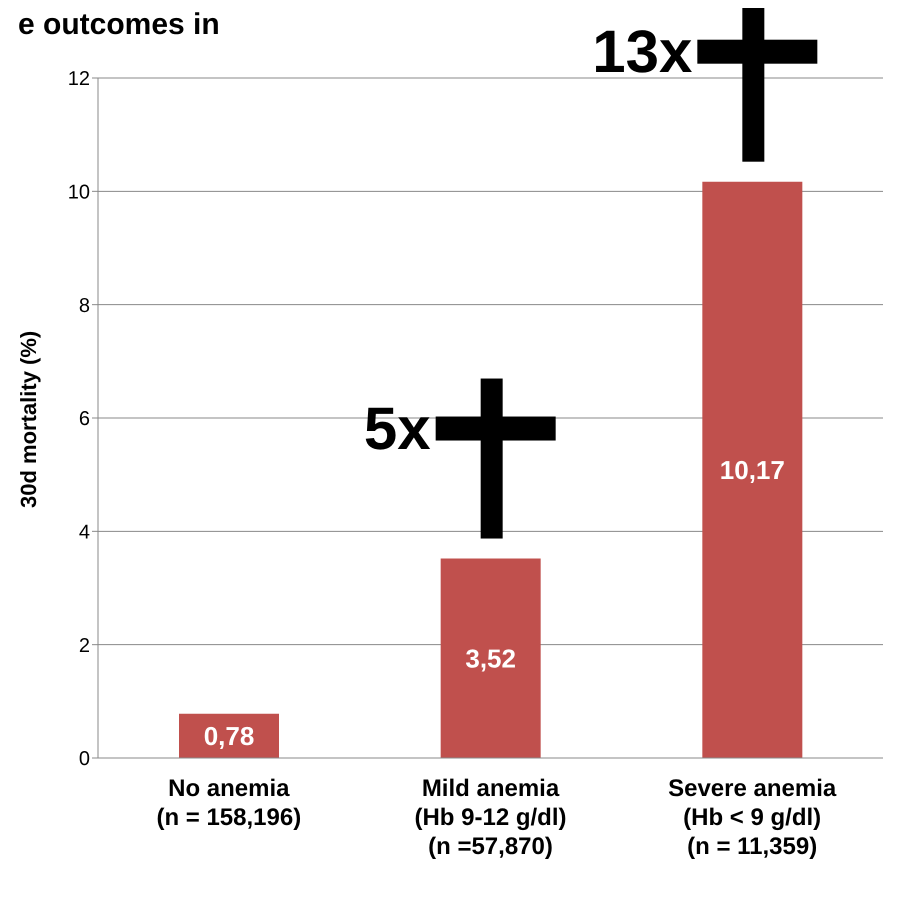 This screenshot has height=899, width=915. Describe the element at coordinates (28, 419) in the screenshot. I see `y-axis-title: 30d mortality (%)` at that location.